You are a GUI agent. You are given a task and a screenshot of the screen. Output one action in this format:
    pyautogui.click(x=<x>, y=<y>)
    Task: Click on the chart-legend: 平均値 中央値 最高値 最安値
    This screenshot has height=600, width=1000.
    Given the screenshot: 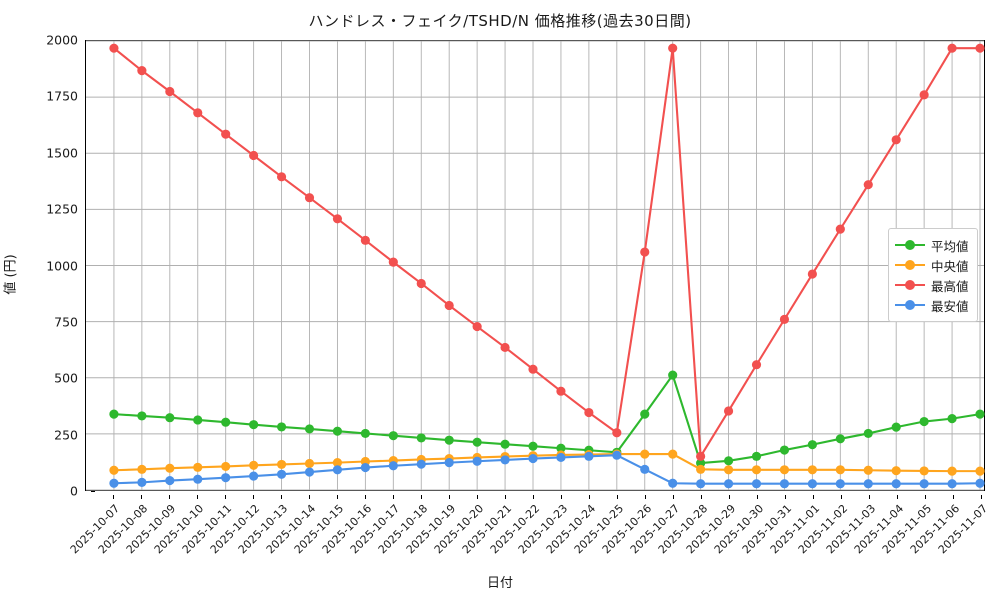 What is the action you would take?
    pyautogui.click(x=933, y=275)
    